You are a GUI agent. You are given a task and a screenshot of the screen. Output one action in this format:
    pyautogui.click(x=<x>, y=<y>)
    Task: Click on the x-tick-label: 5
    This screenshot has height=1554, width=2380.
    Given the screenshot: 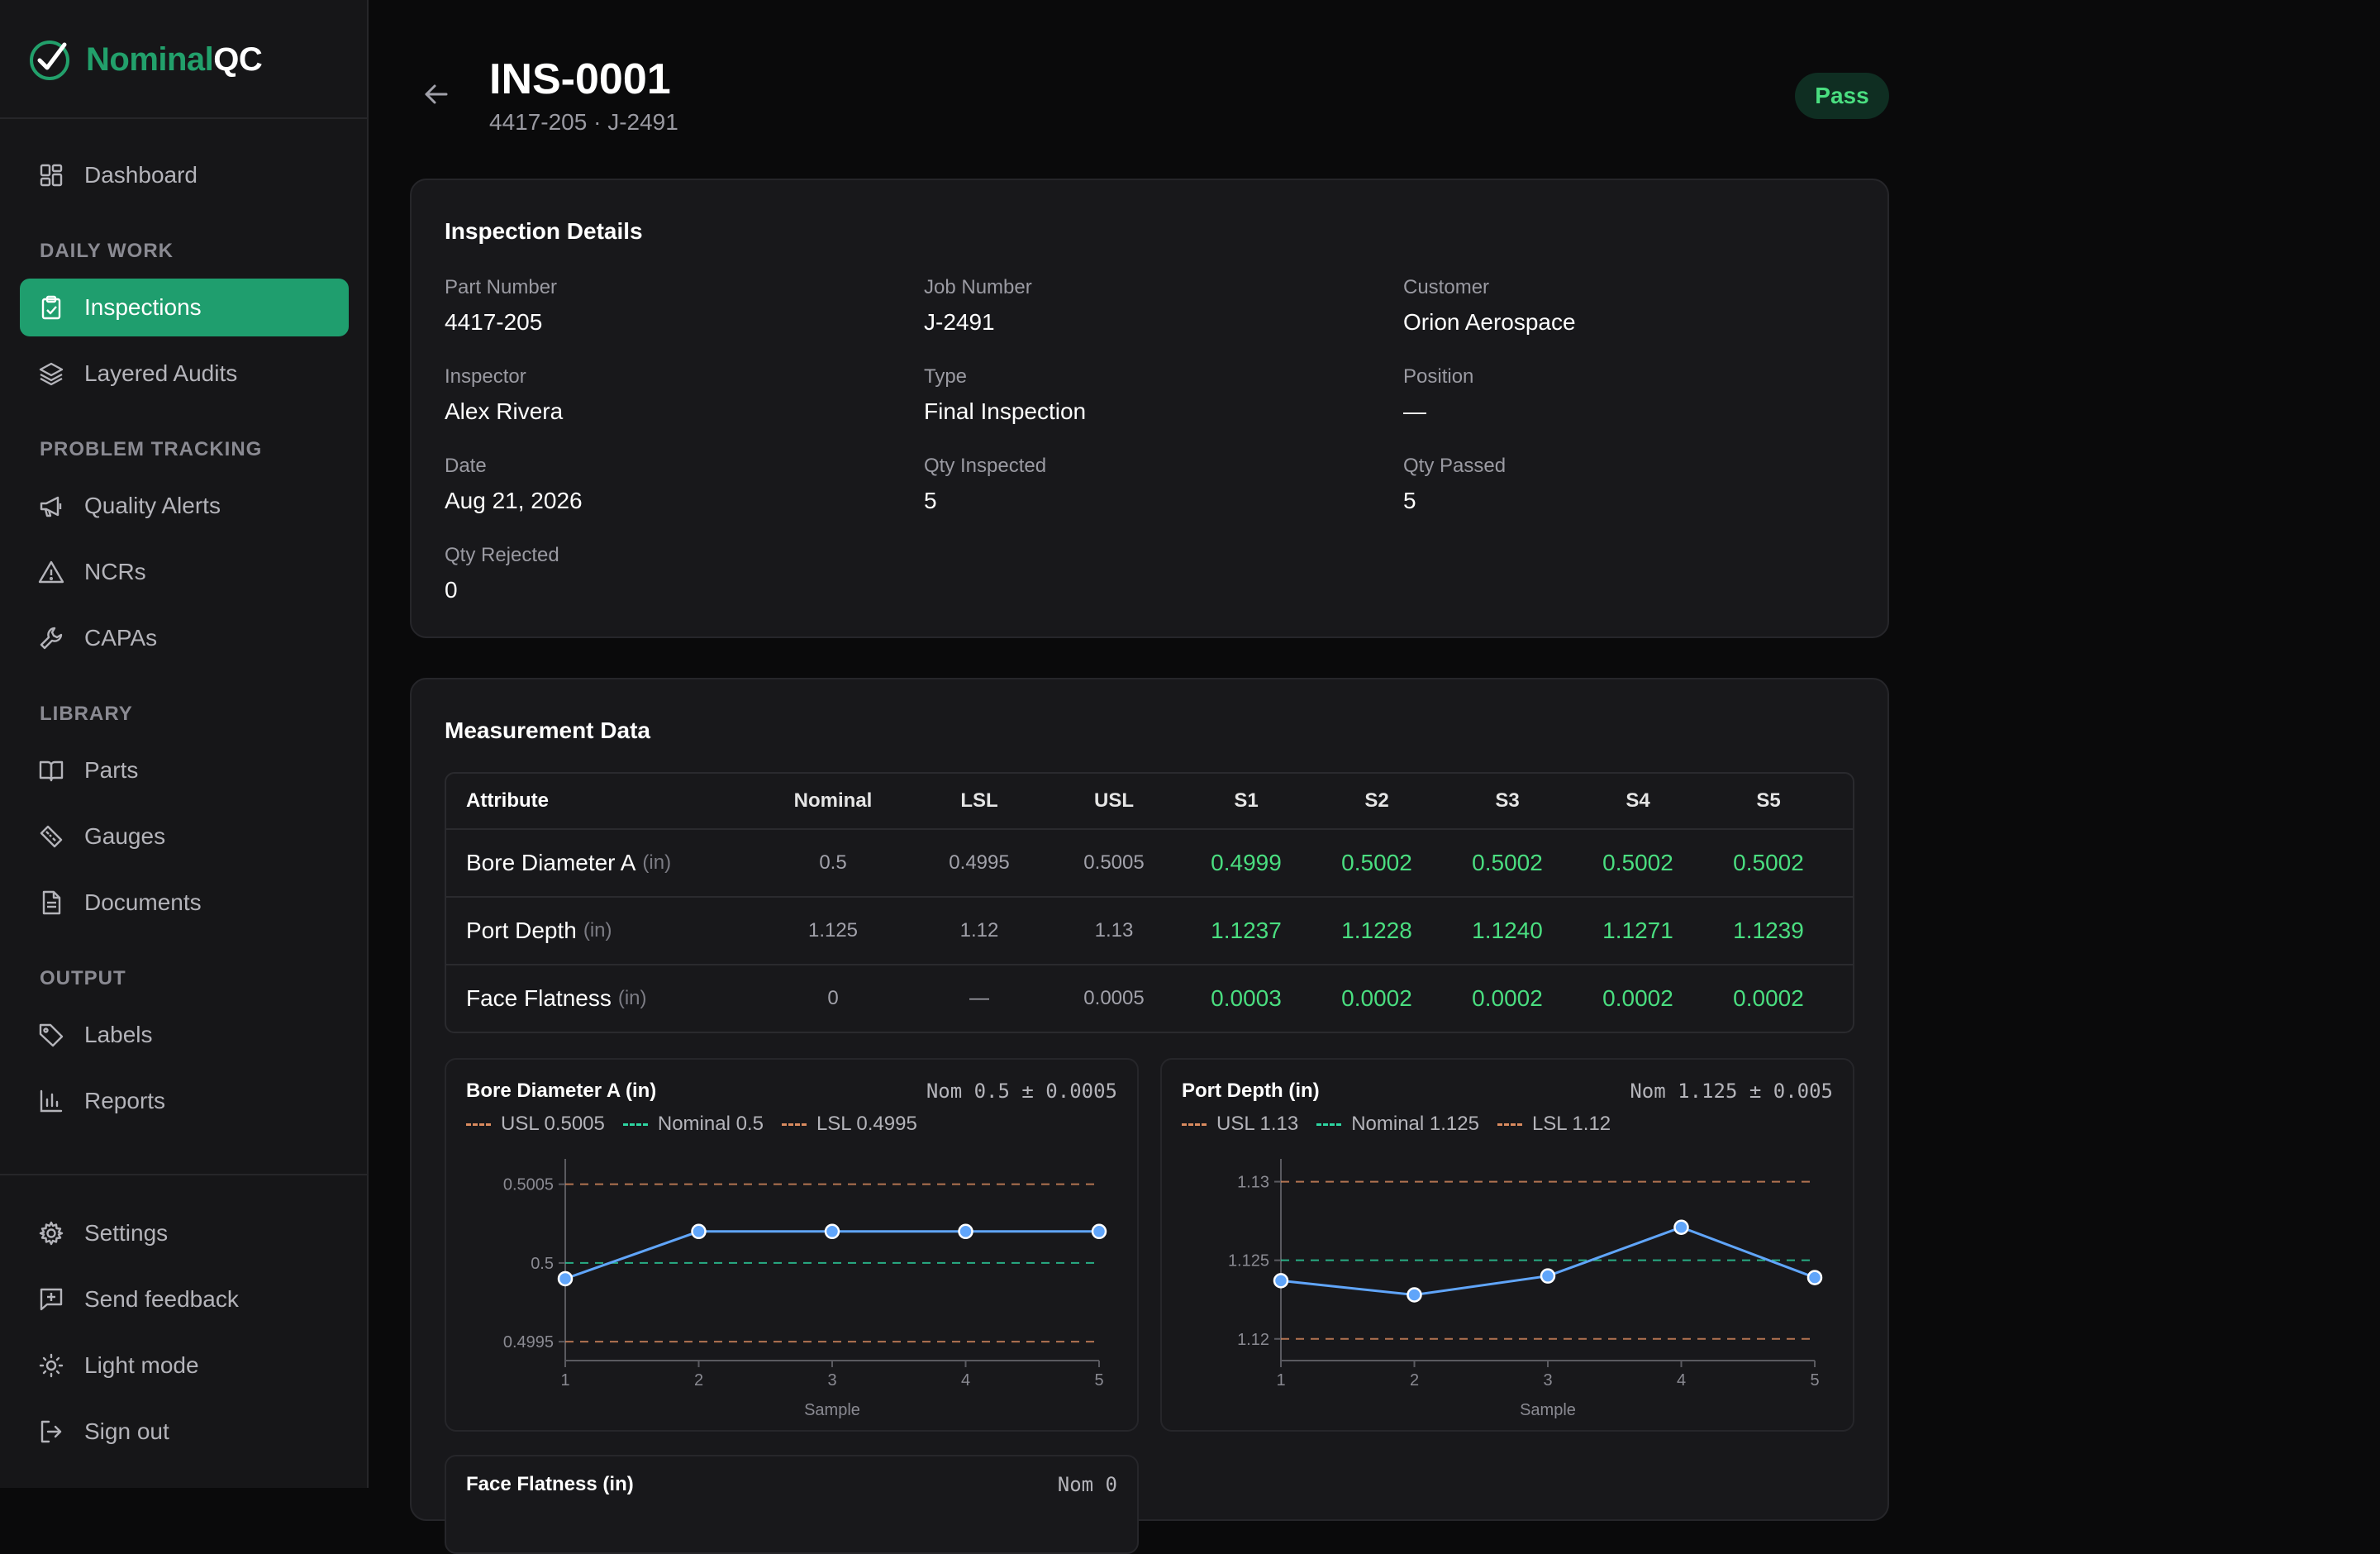 What is the action you would take?
    pyautogui.click(x=1814, y=1380)
    